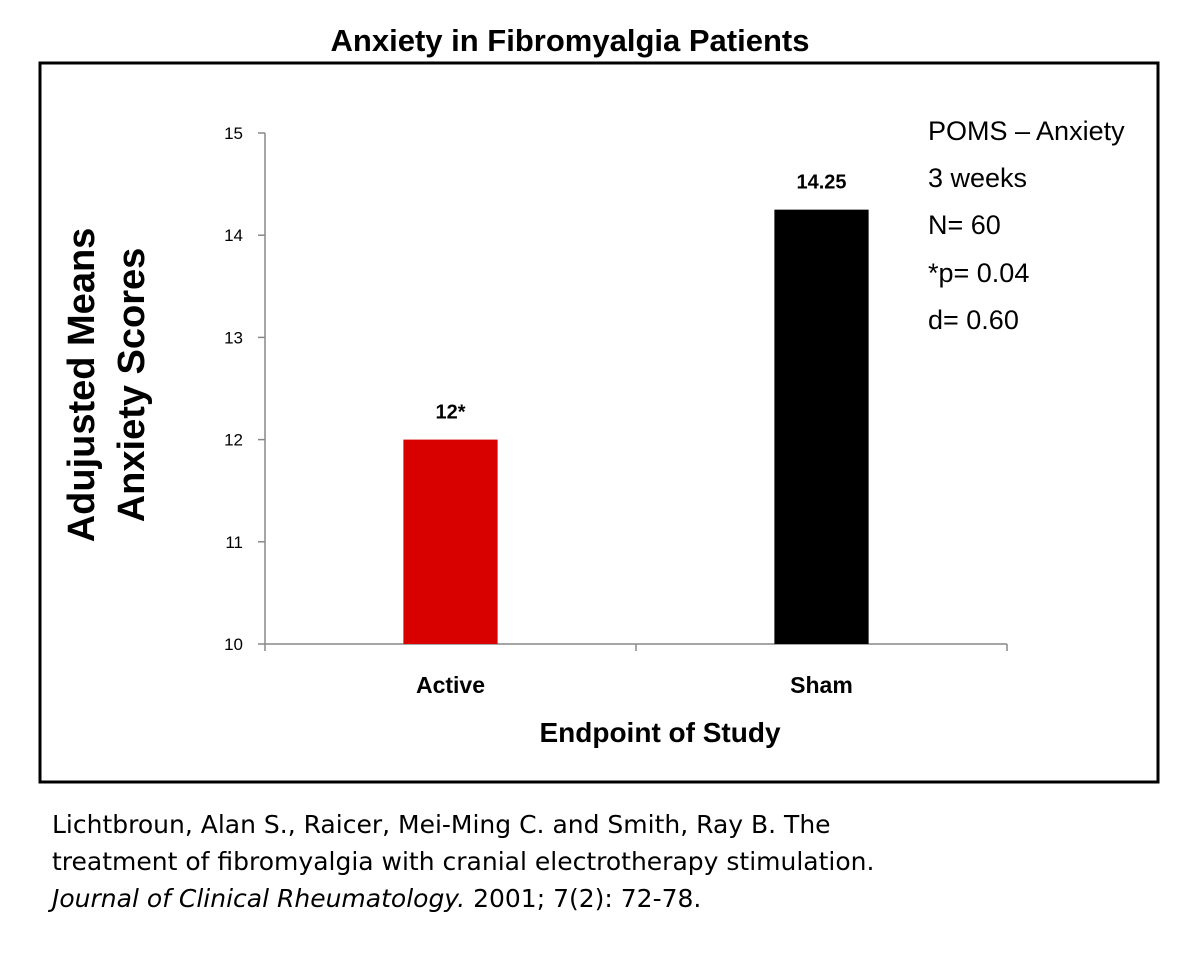  I want to click on data-label-sham: 14.25, so click(821, 183).